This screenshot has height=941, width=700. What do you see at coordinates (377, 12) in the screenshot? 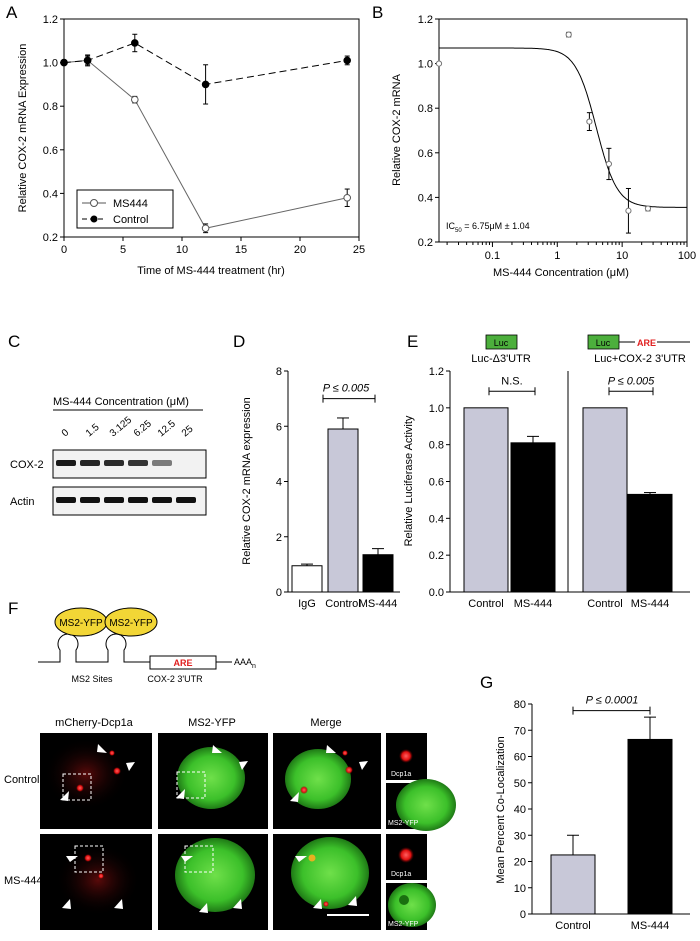
I see `panel-letter-b: B` at bounding box center [377, 12].